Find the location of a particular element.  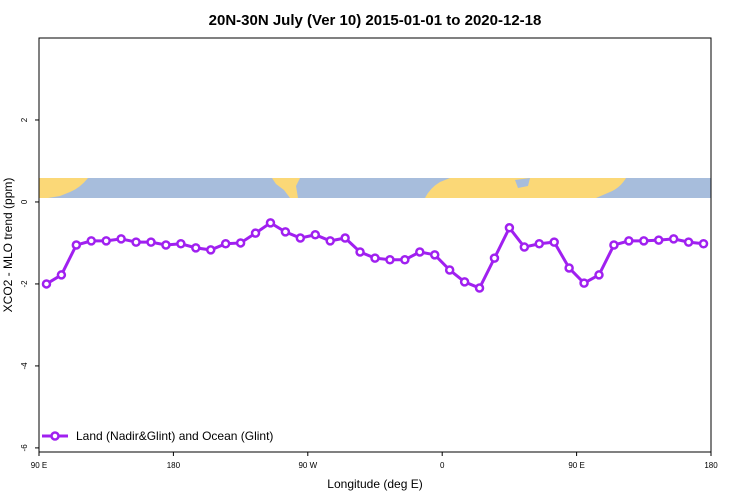

y-axis-label: XCO2 - MLO trend (ppm) is located at coordinates (8, 245).